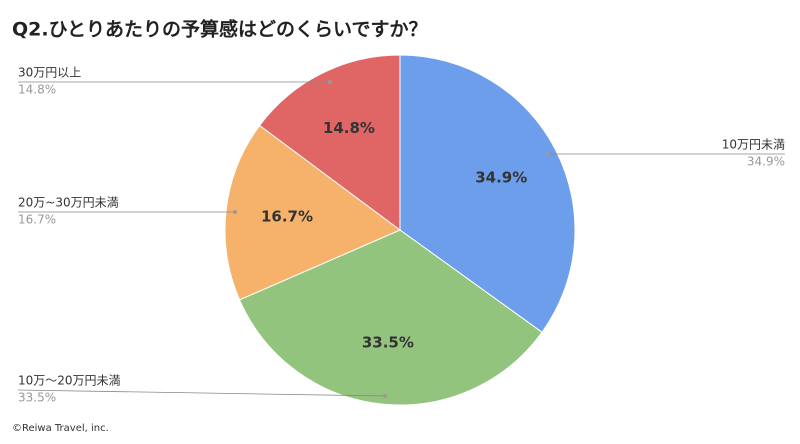 The height and width of the screenshot is (444, 800). Describe the element at coordinates (287, 216) in the screenshot. I see `slice-label: 16.7%` at that location.